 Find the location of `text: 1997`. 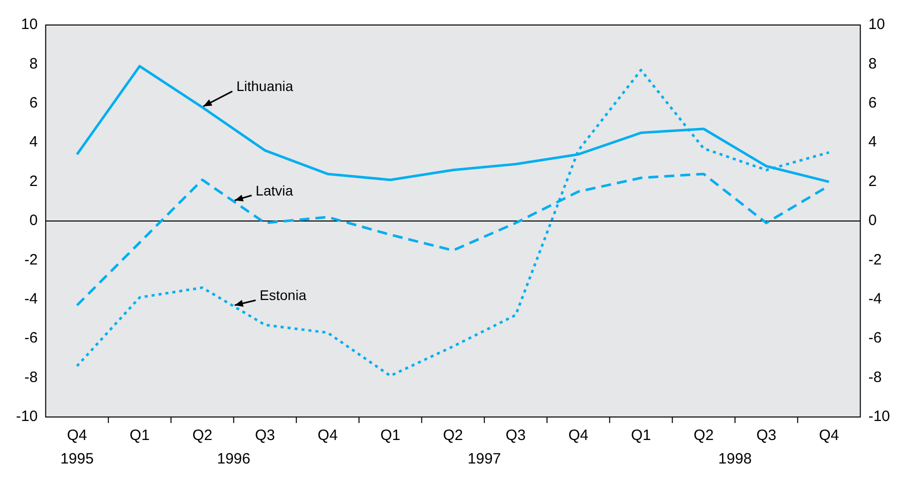

text: 1997 is located at coordinates (485, 459).